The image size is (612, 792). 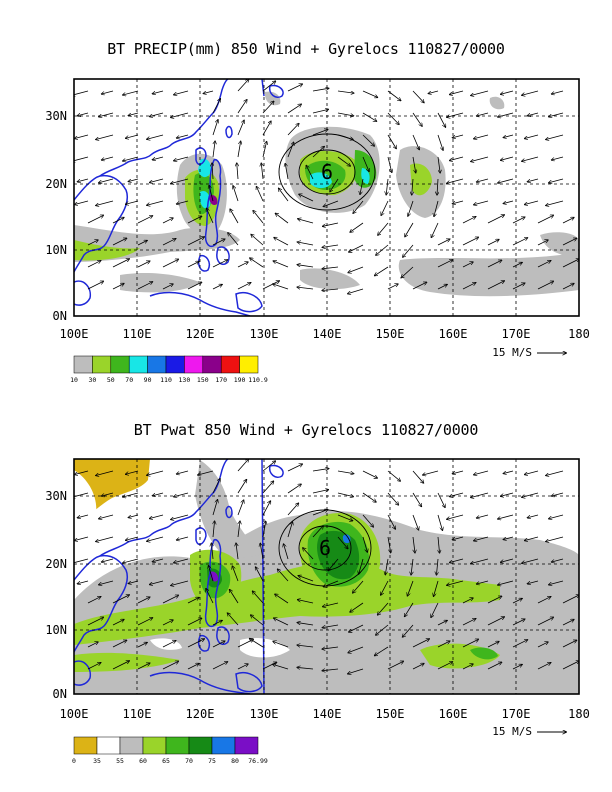 I want to click on lon-label: 170E, so click(x=516, y=334).